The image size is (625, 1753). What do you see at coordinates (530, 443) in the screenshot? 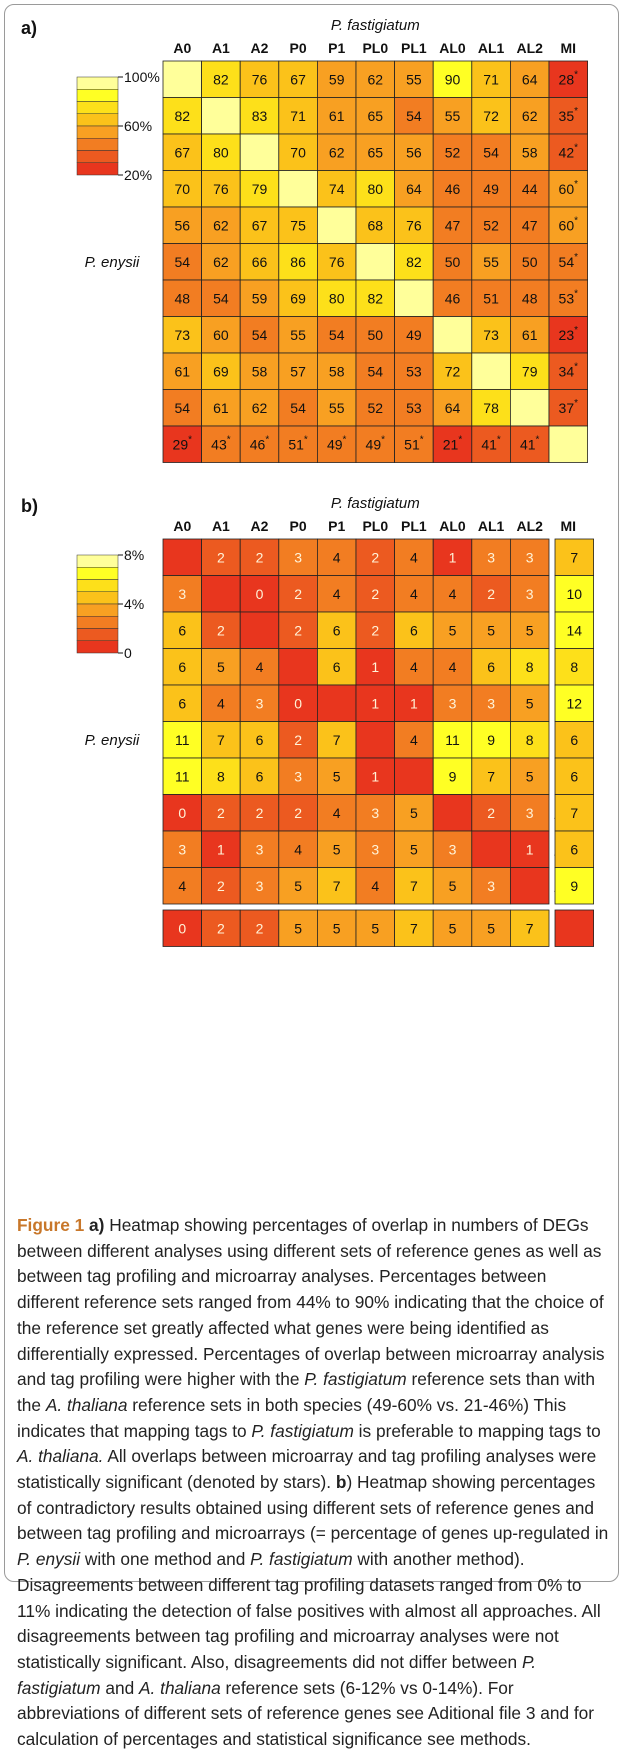
I see `a-cell-label: 41*` at bounding box center [530, 443].